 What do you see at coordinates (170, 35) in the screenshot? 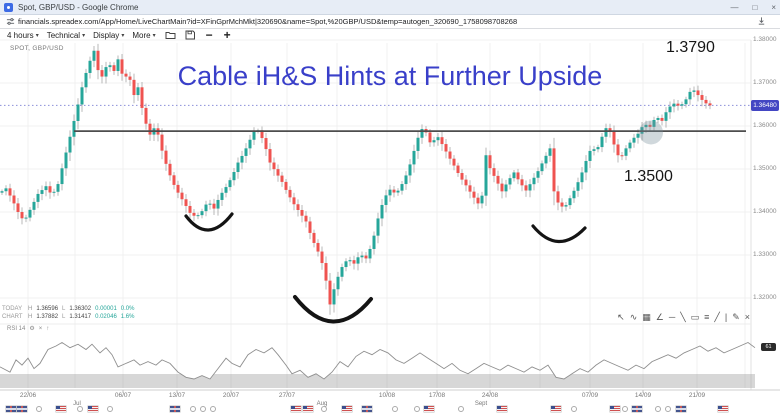
I see `open-chart-button` at bounding box center [170, 35].